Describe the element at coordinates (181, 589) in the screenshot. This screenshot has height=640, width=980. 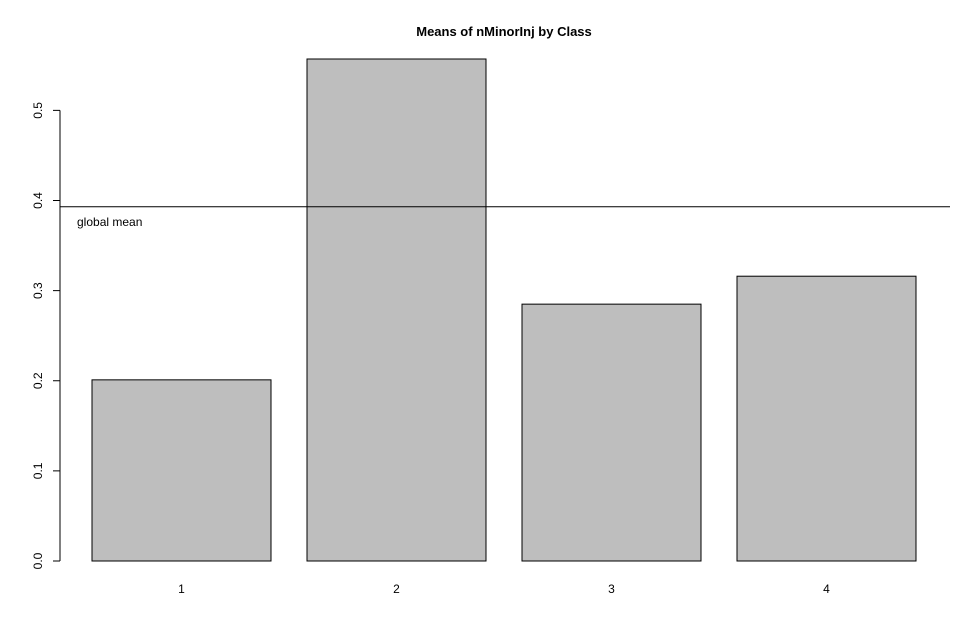
I see `x-tick-label: 1` at that location.